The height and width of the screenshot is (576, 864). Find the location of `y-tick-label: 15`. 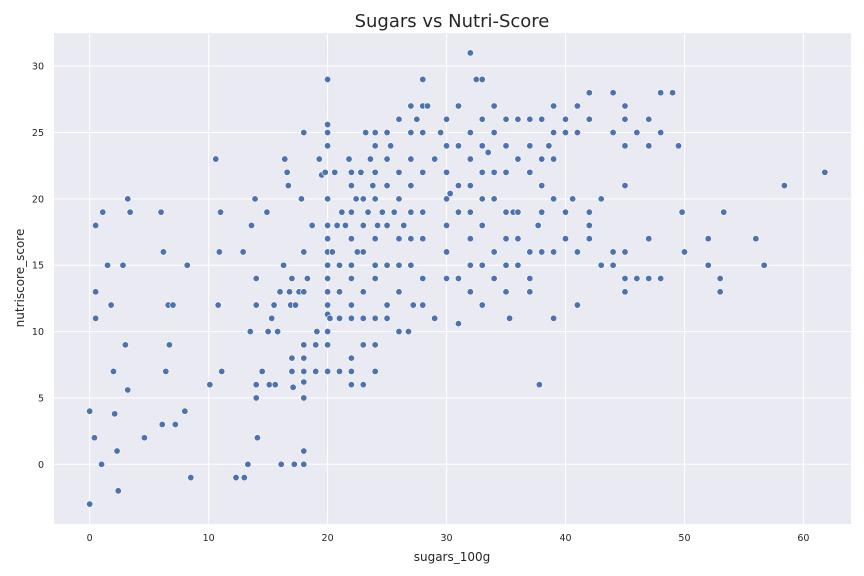

y-tick-label: 15 is located at coordinates (38, 266).